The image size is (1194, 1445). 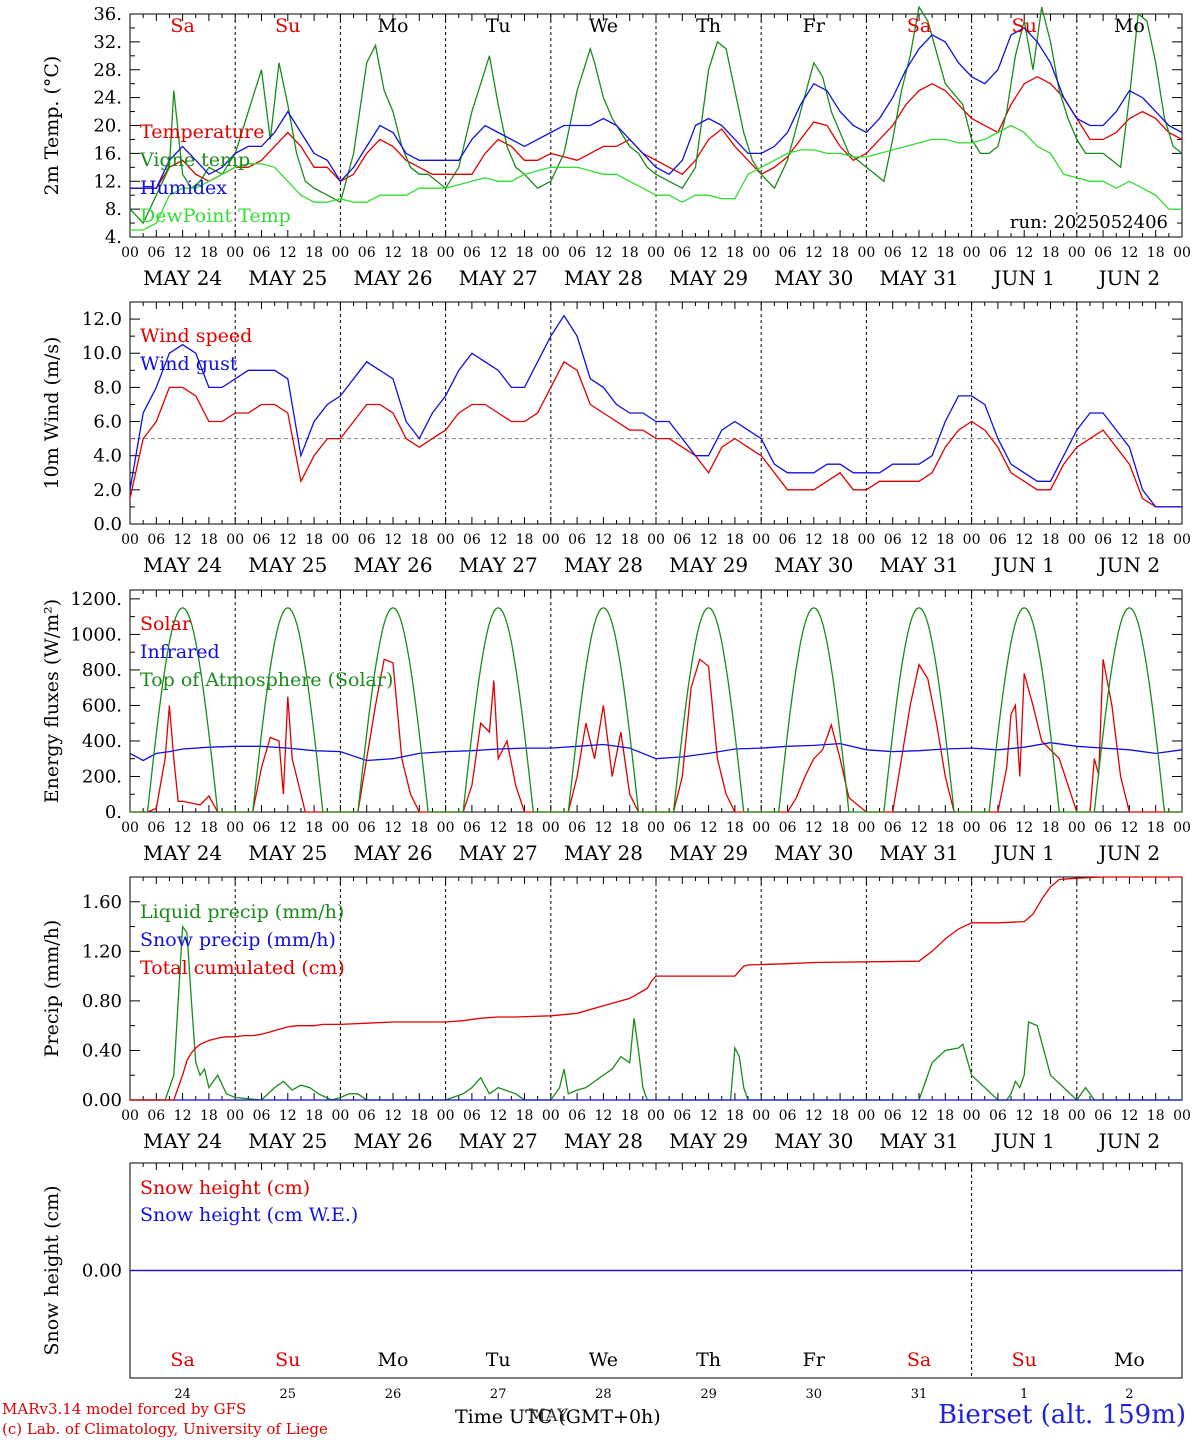 I want to click on legend-entry: Snow height (cm W.E.), so click(x=249, y=1215).